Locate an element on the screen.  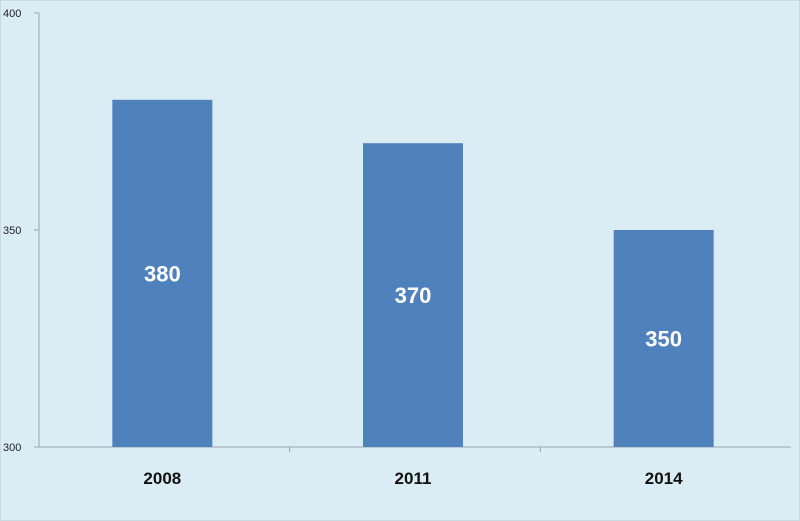
y-tick-label: 400 is located at coordinates (12, 14).